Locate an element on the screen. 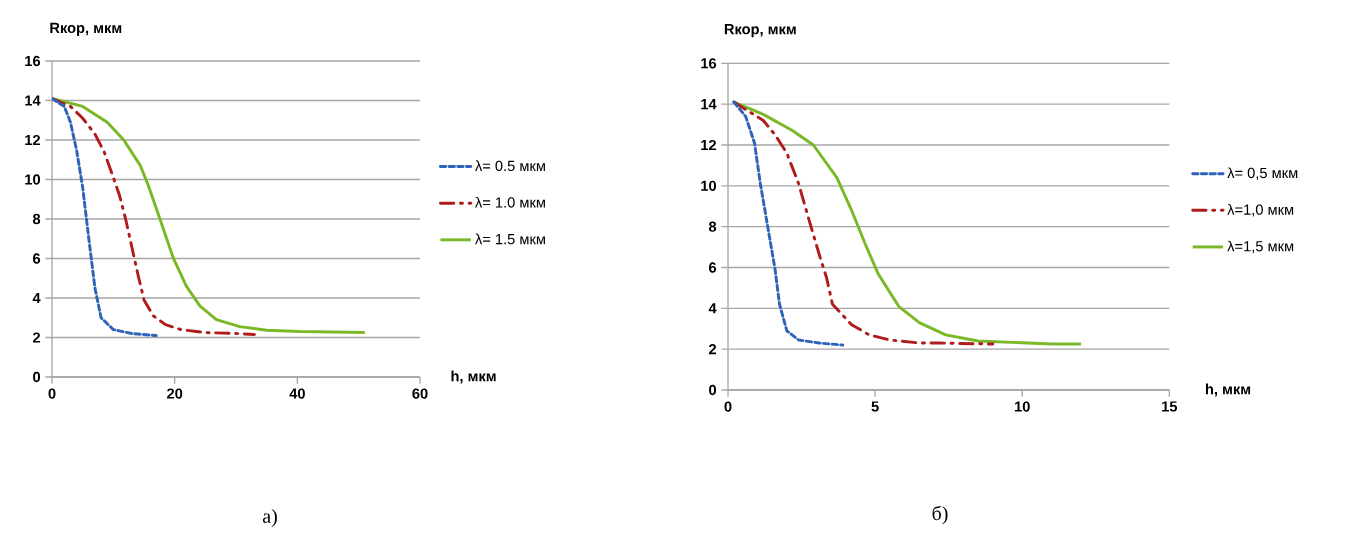  x-tick-label: 20 is located at coordinates (175, 393).